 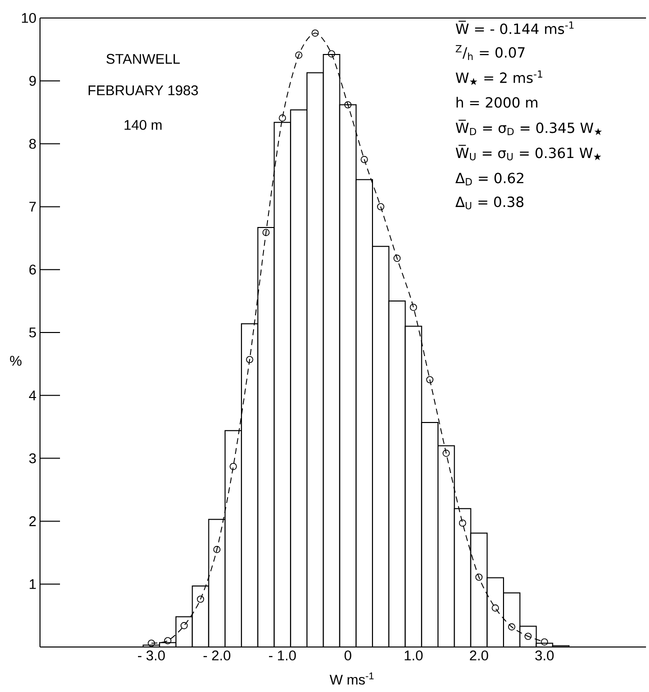 What do you see at coordinates (143, 90) in the screenshot?
I see `annotation: FEBRUARY 1983` at bounding box center [143, 90].